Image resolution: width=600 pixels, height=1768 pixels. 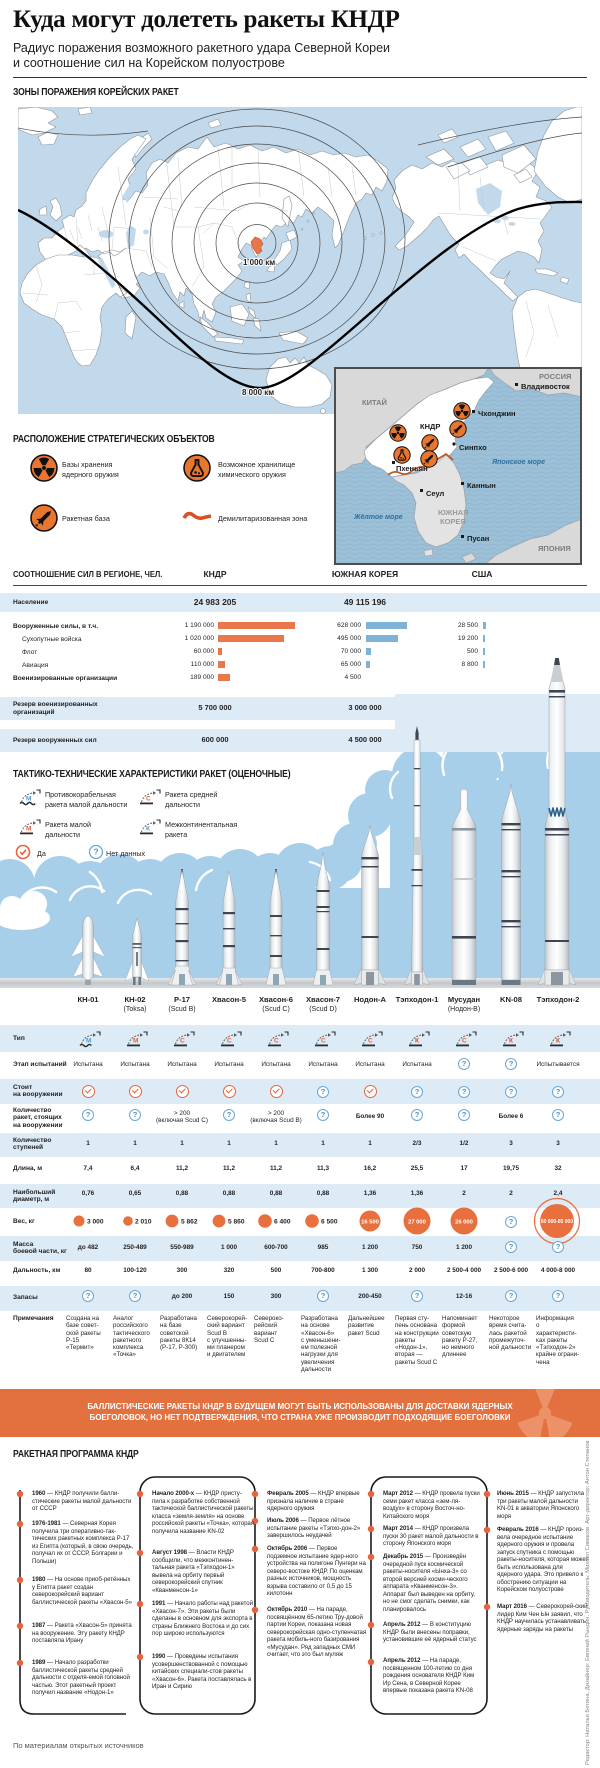 I want to click on svg-text: Японское море, so click(x=518, y=462).